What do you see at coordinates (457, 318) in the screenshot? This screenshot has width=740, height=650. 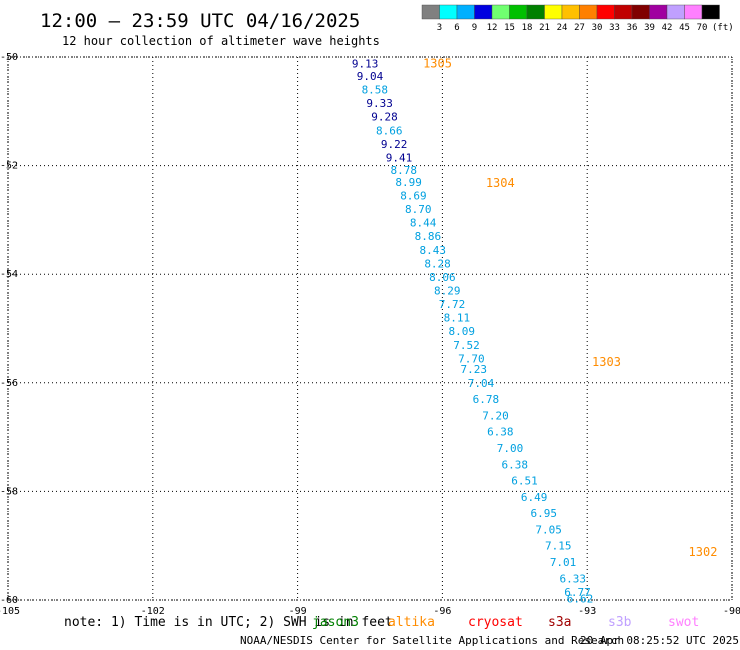 I see `wave-height-point: 8.11` at bounding box center [457, 318].